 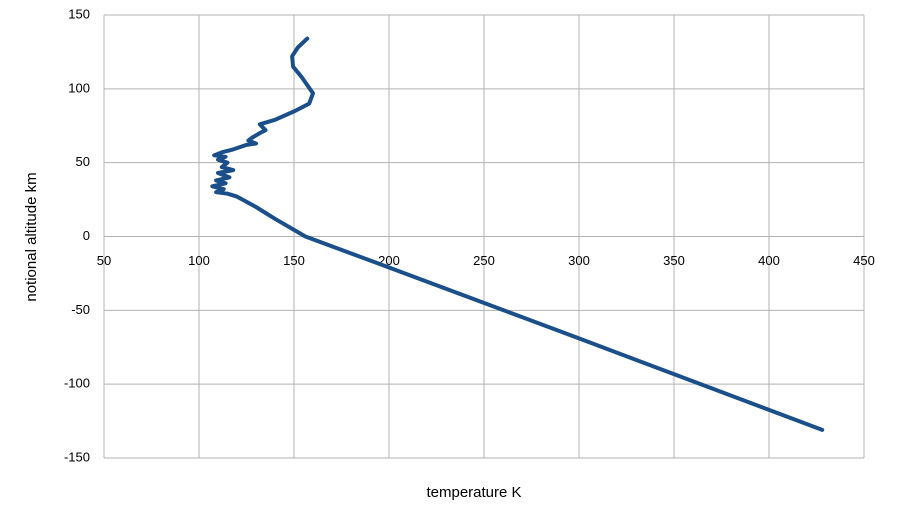 What do you see at coordinates (77, 456) in the screenshot?
I see `y-tick-label: -150` at bounding box center [77, 456].